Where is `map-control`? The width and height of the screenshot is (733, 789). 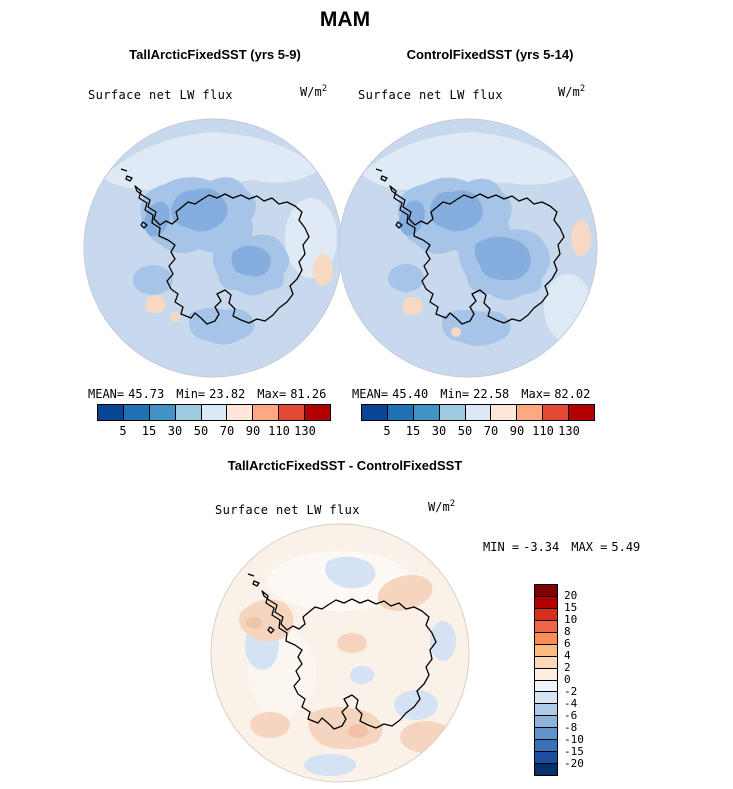
map-control is located at coordinates (468, 248).